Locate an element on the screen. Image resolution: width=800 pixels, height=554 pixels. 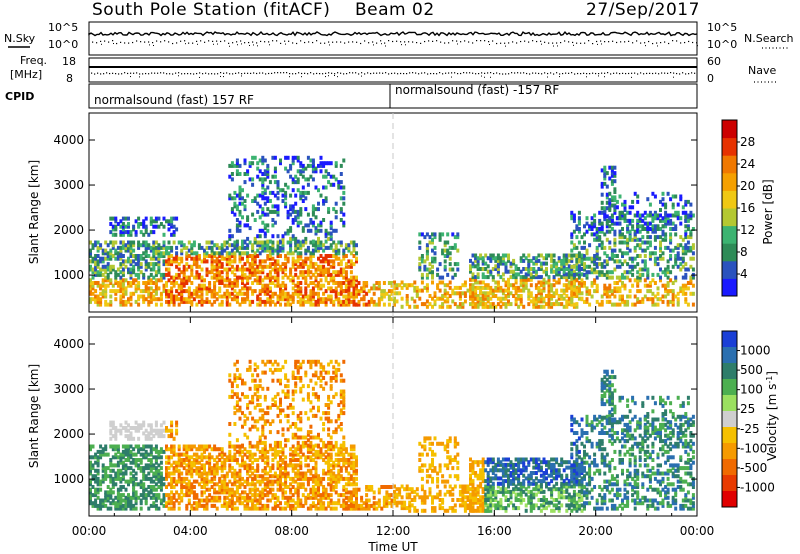
power-colorbar-tick: 4 is located at coordinates (744, 274).